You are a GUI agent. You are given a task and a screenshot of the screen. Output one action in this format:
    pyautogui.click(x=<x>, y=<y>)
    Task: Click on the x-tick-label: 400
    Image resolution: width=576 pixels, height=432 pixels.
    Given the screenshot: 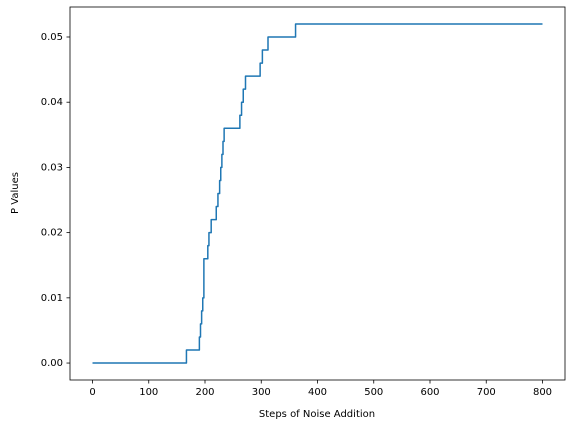 What is the action you would take?
    pyautogui.click(x=317, y=392)
    